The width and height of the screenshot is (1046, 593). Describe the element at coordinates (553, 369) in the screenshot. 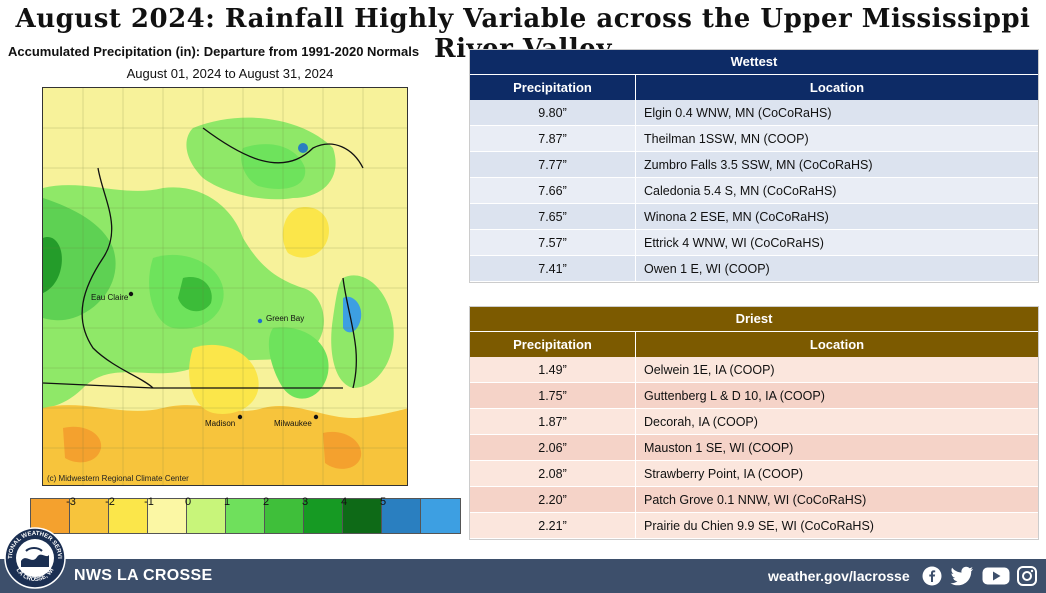

I see `precip-cell: 1.49”` at that location.